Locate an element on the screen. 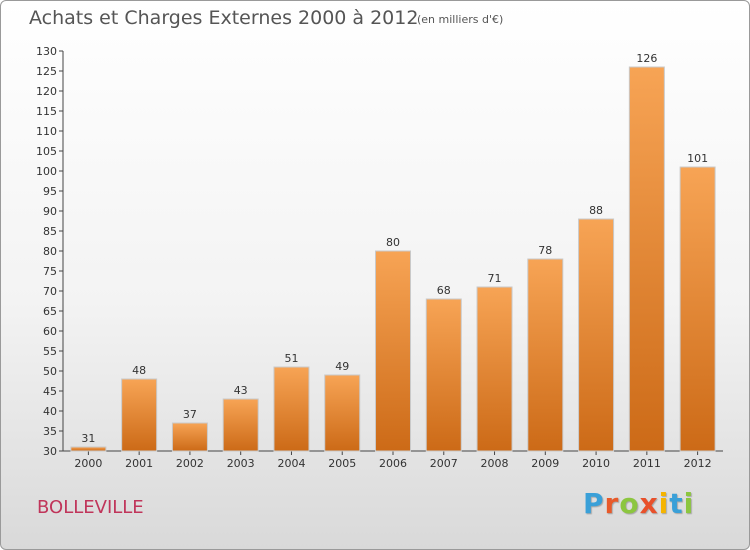 The height and width of the screenshot is (550, 750). y-tick-label: 95 is located at coordinates (50, 191).